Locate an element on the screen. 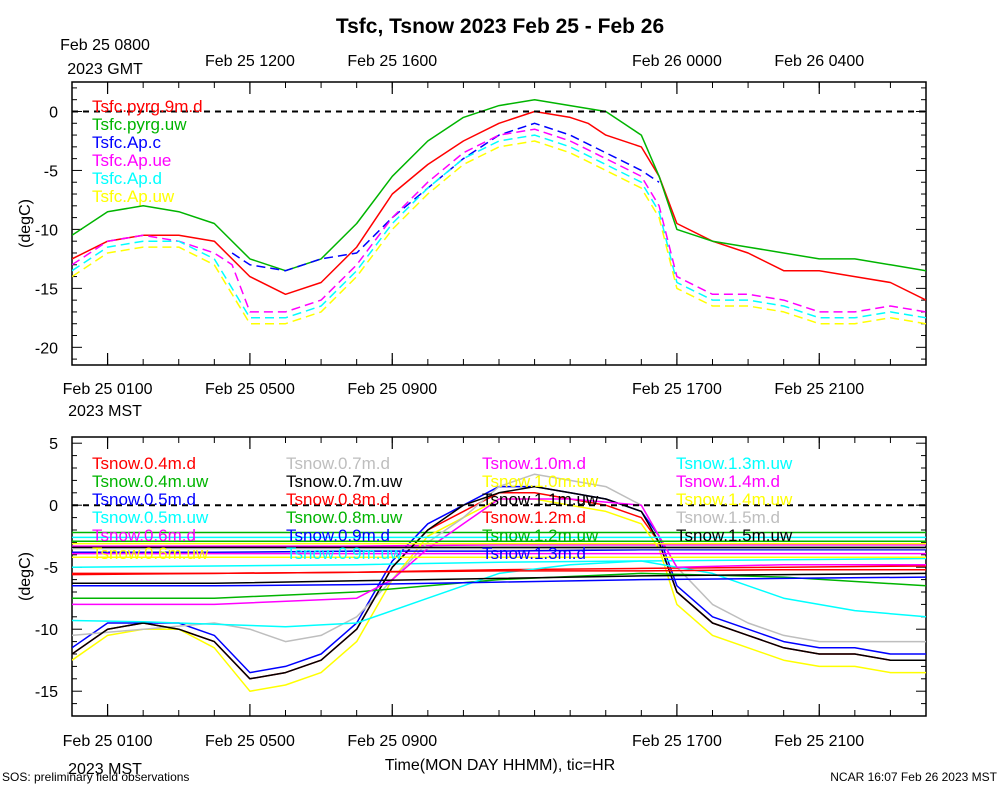 This screenshot has height=800, width=1000. series-line-tsnow-0-8m-uw is located at coordinates (499, 585).